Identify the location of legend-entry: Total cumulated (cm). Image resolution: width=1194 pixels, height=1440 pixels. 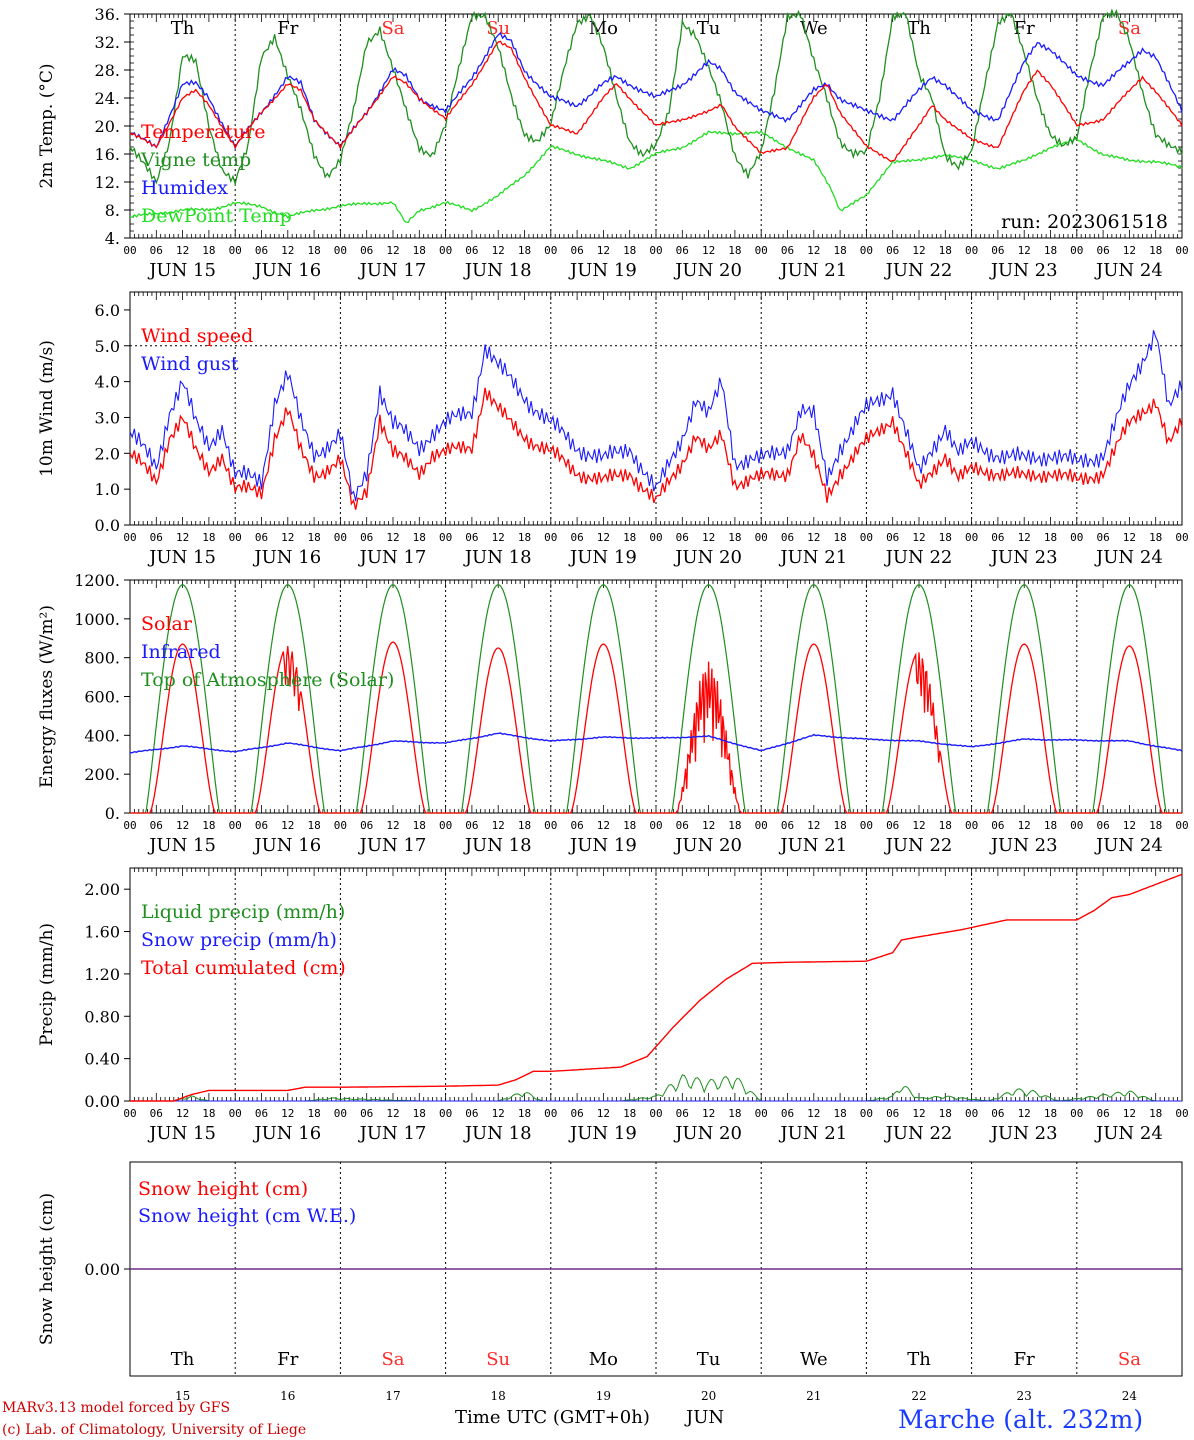
(243, 968).